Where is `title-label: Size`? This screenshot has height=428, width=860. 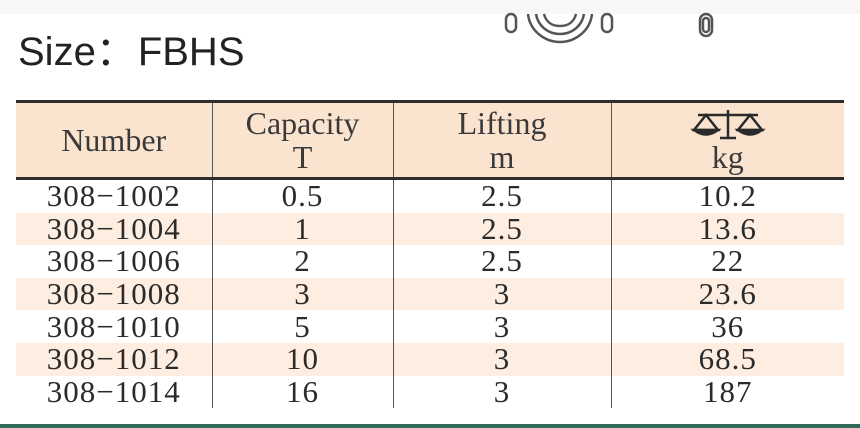
title-label: Size is located at coordinates (57, 52).